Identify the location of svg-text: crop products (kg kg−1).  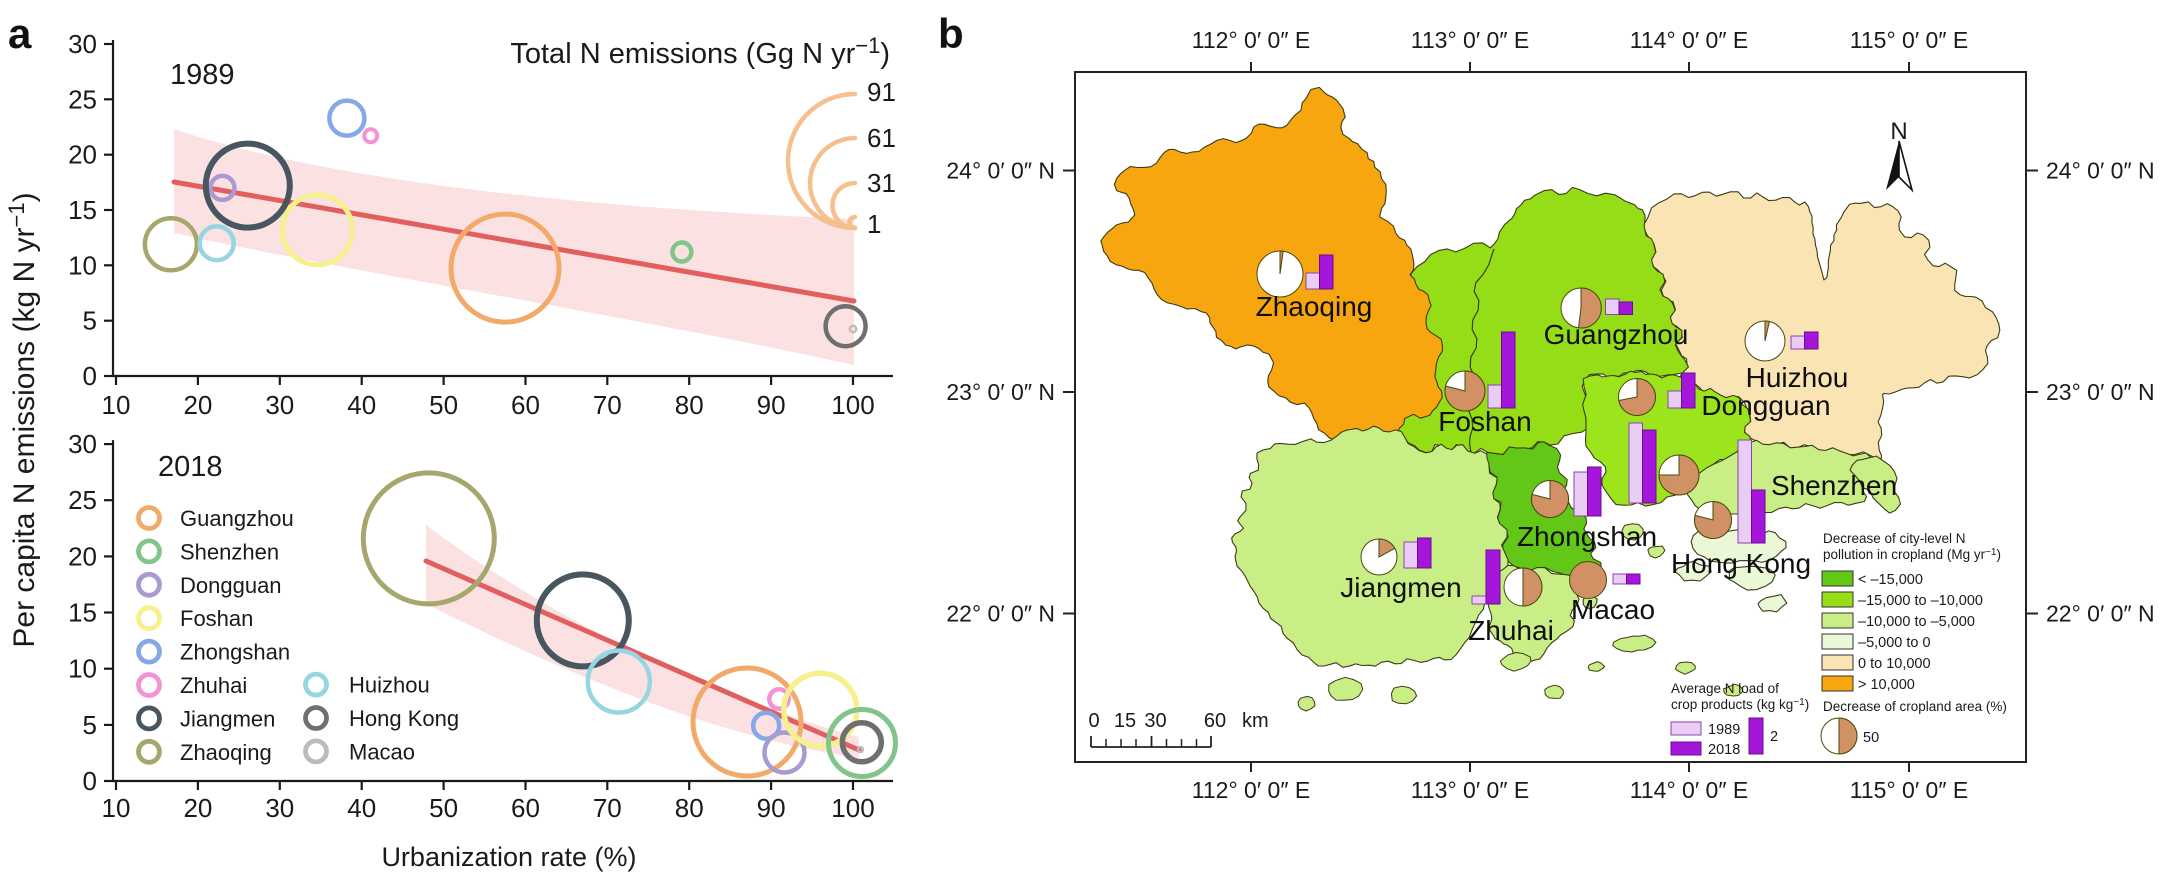
(1740, 704).